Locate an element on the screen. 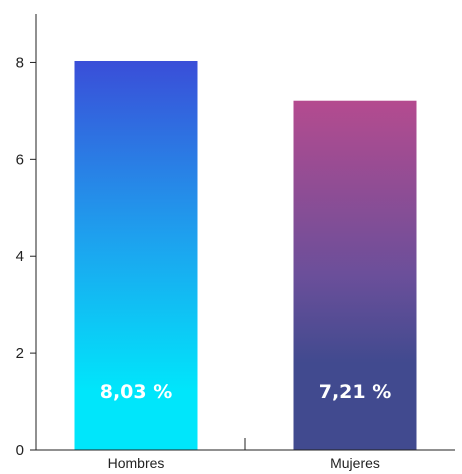 This screenshot has width=462, height=474. data-label-hombres: 8,03 % is located at coordinates (136, 392).